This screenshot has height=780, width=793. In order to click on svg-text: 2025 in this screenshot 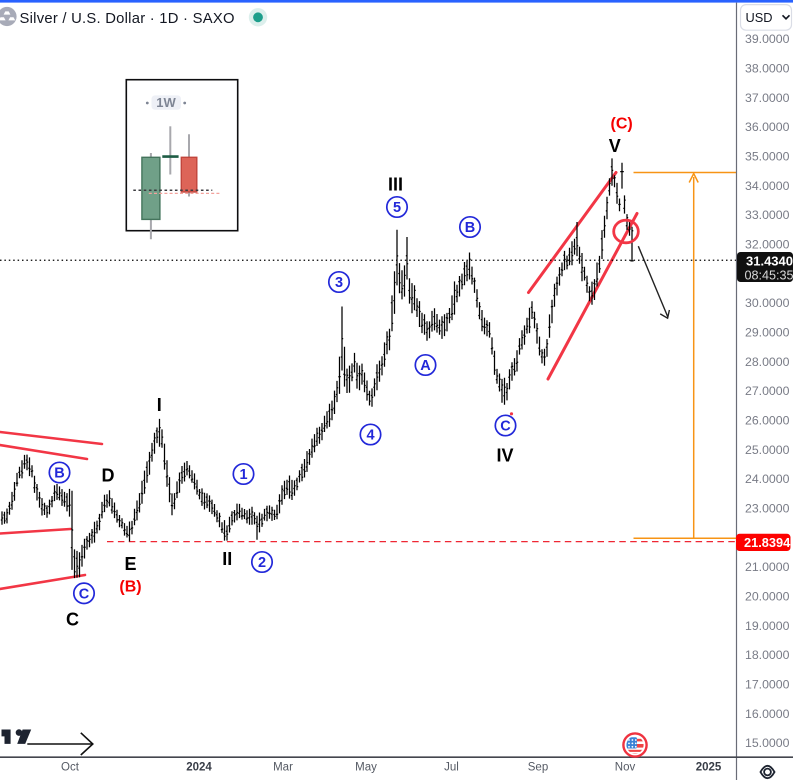, I will do `click(709, 768)`.